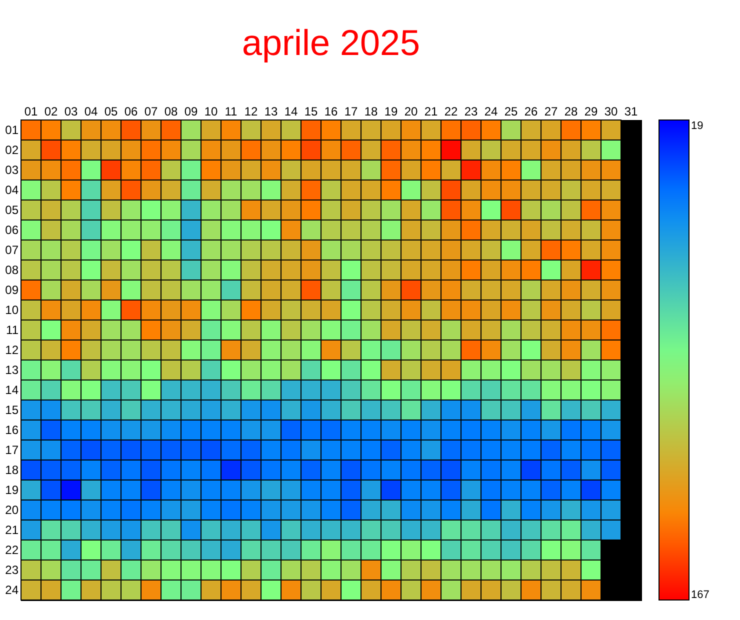 The width and height of the screenshot is (740, 620). I want to click on x-tick-label: 14, so click(291, 111).